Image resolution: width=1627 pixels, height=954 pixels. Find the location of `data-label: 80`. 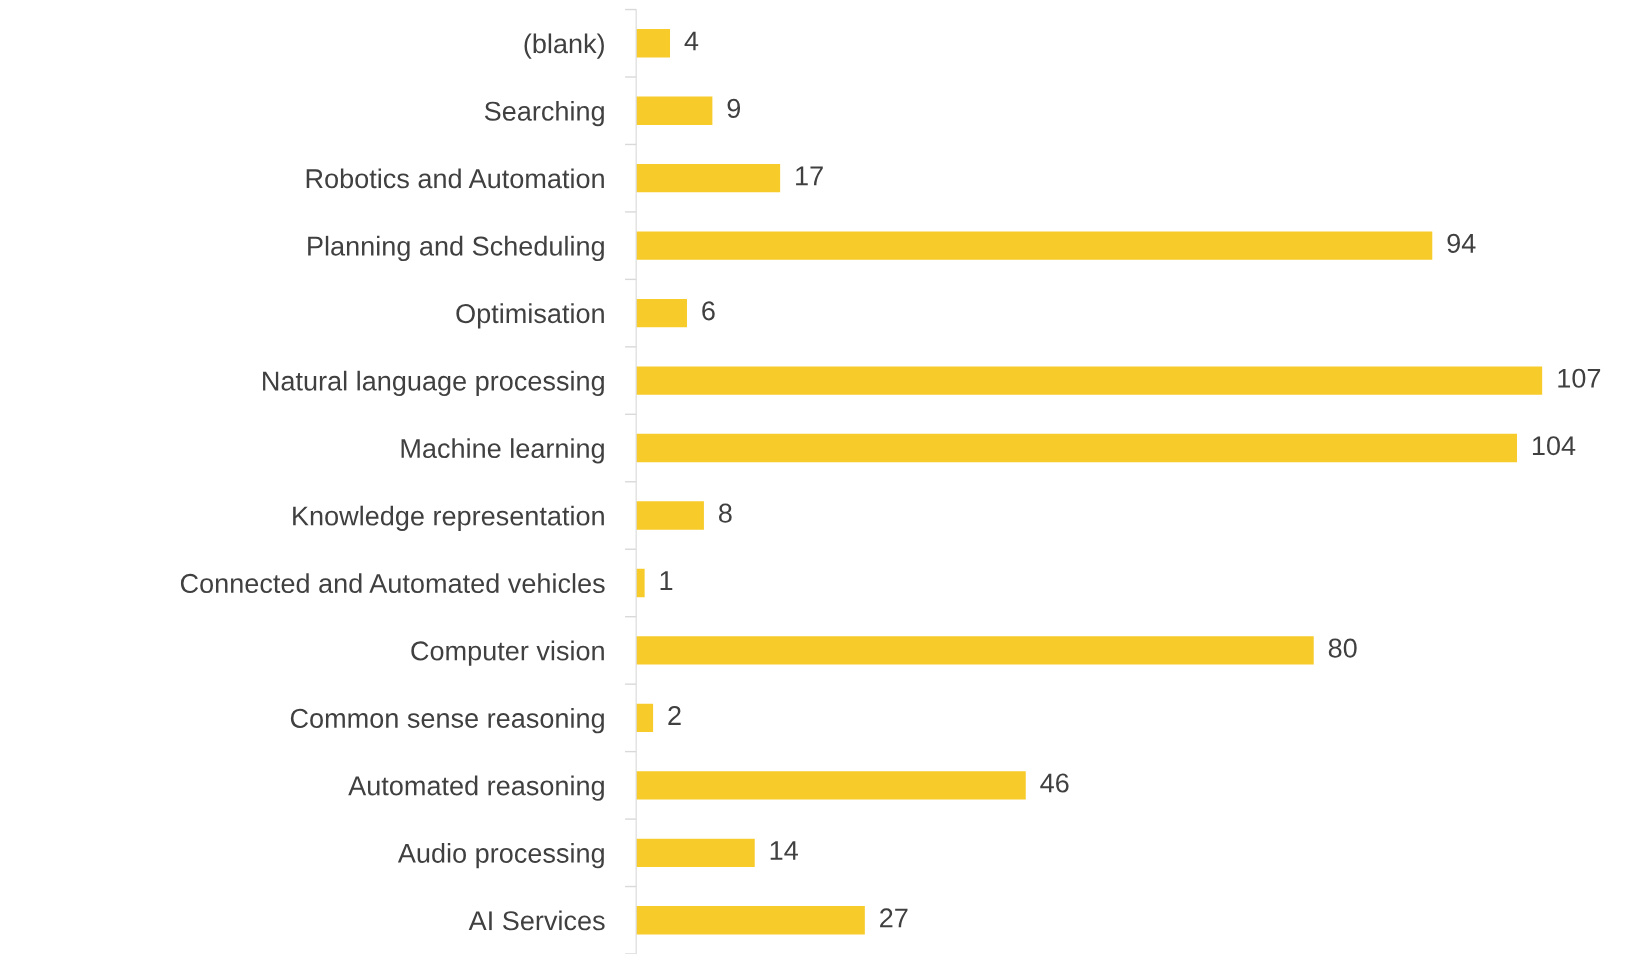

data-label: 80 is located at coordinates (1342, 648).